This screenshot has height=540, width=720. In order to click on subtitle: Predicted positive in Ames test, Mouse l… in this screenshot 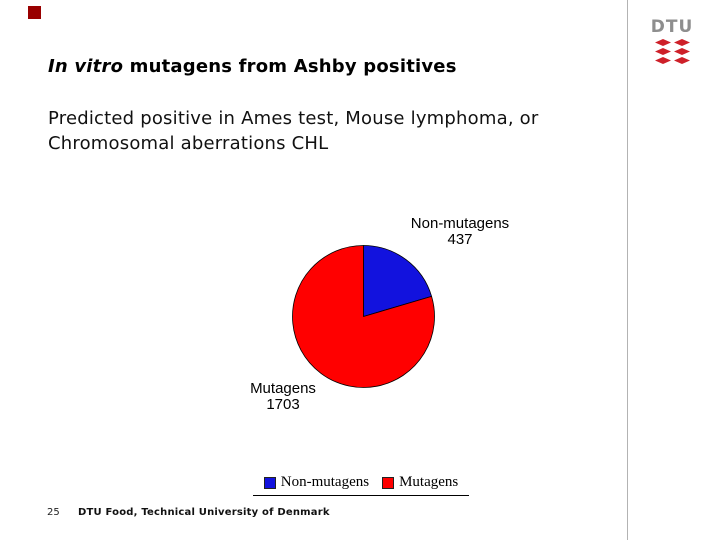, I will do `click(293, 131)`.